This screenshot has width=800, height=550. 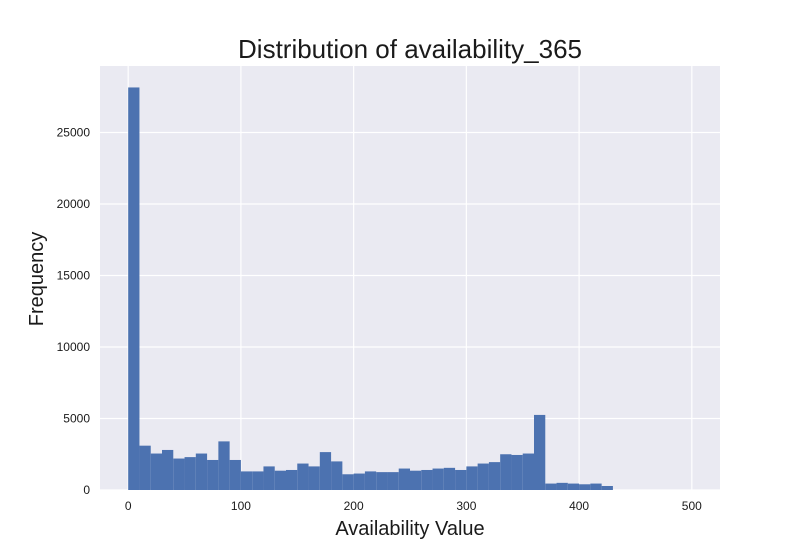 I want to click on y-tick-label: 20000, so click(x=74, y=204).